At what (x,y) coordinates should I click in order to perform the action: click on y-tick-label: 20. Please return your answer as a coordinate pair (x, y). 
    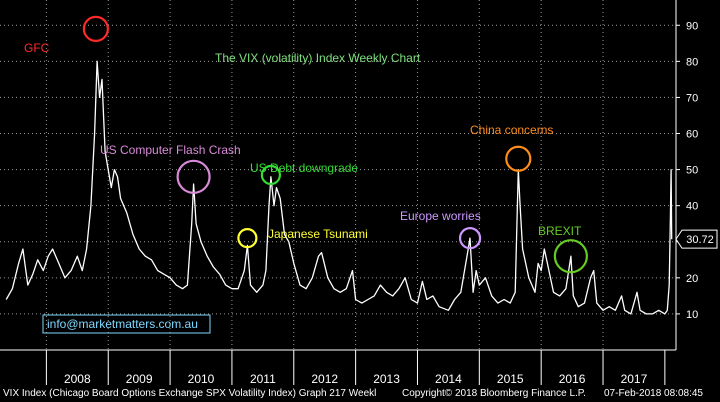
    Looking at the image, I should click on (692, 279).